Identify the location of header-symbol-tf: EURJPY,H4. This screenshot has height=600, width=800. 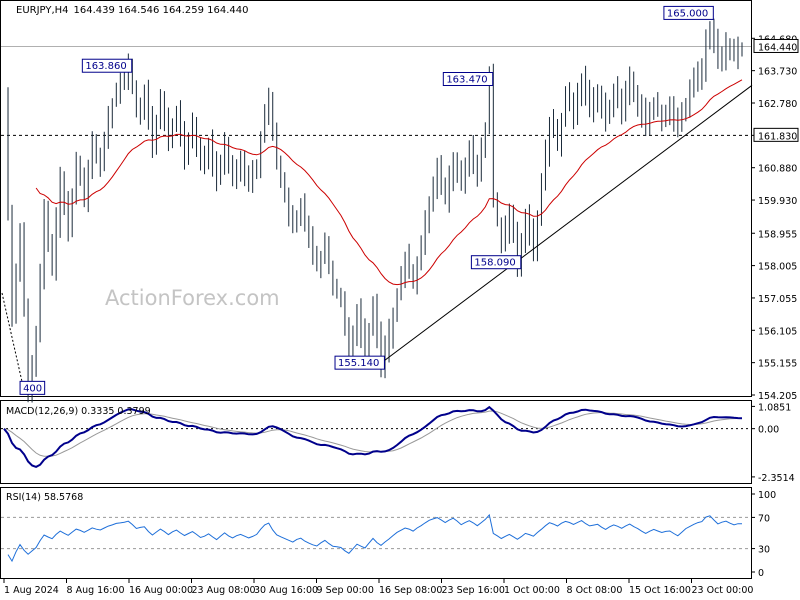
(42, 10).